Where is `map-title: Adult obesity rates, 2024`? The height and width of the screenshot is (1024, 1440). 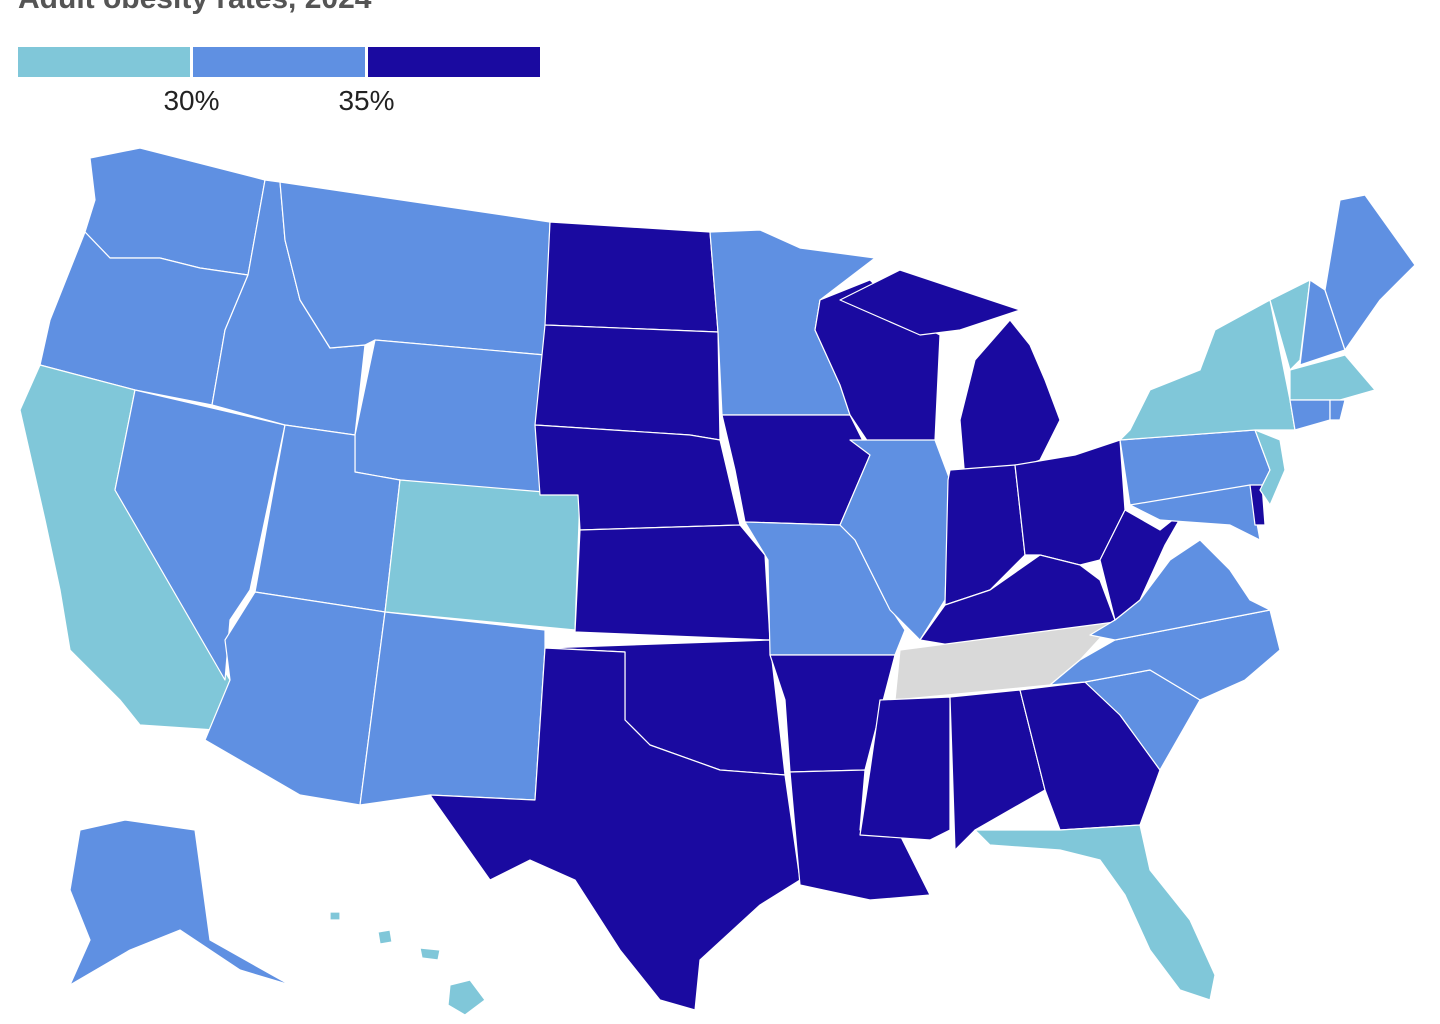
map-title: Adult obesity rates, 2024 is located at coordinates (195, 7).